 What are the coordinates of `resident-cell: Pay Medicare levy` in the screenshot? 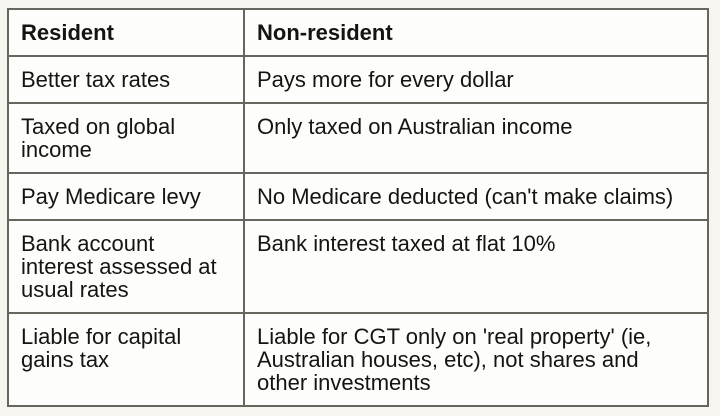 It's located at (126, 196).